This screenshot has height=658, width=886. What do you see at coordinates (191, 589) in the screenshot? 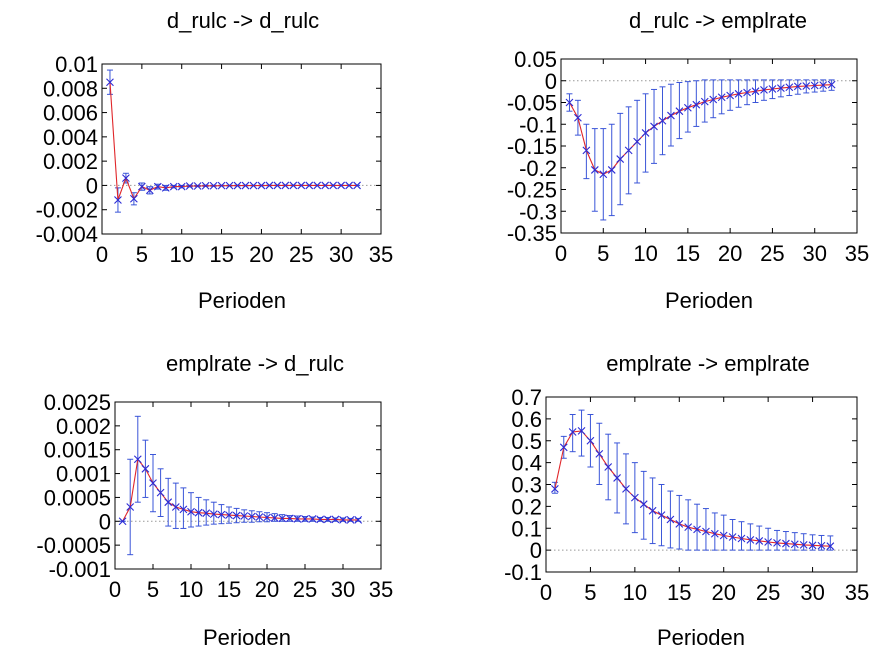
I see `x-tick-label: 10` at bounding box center [191, 589].